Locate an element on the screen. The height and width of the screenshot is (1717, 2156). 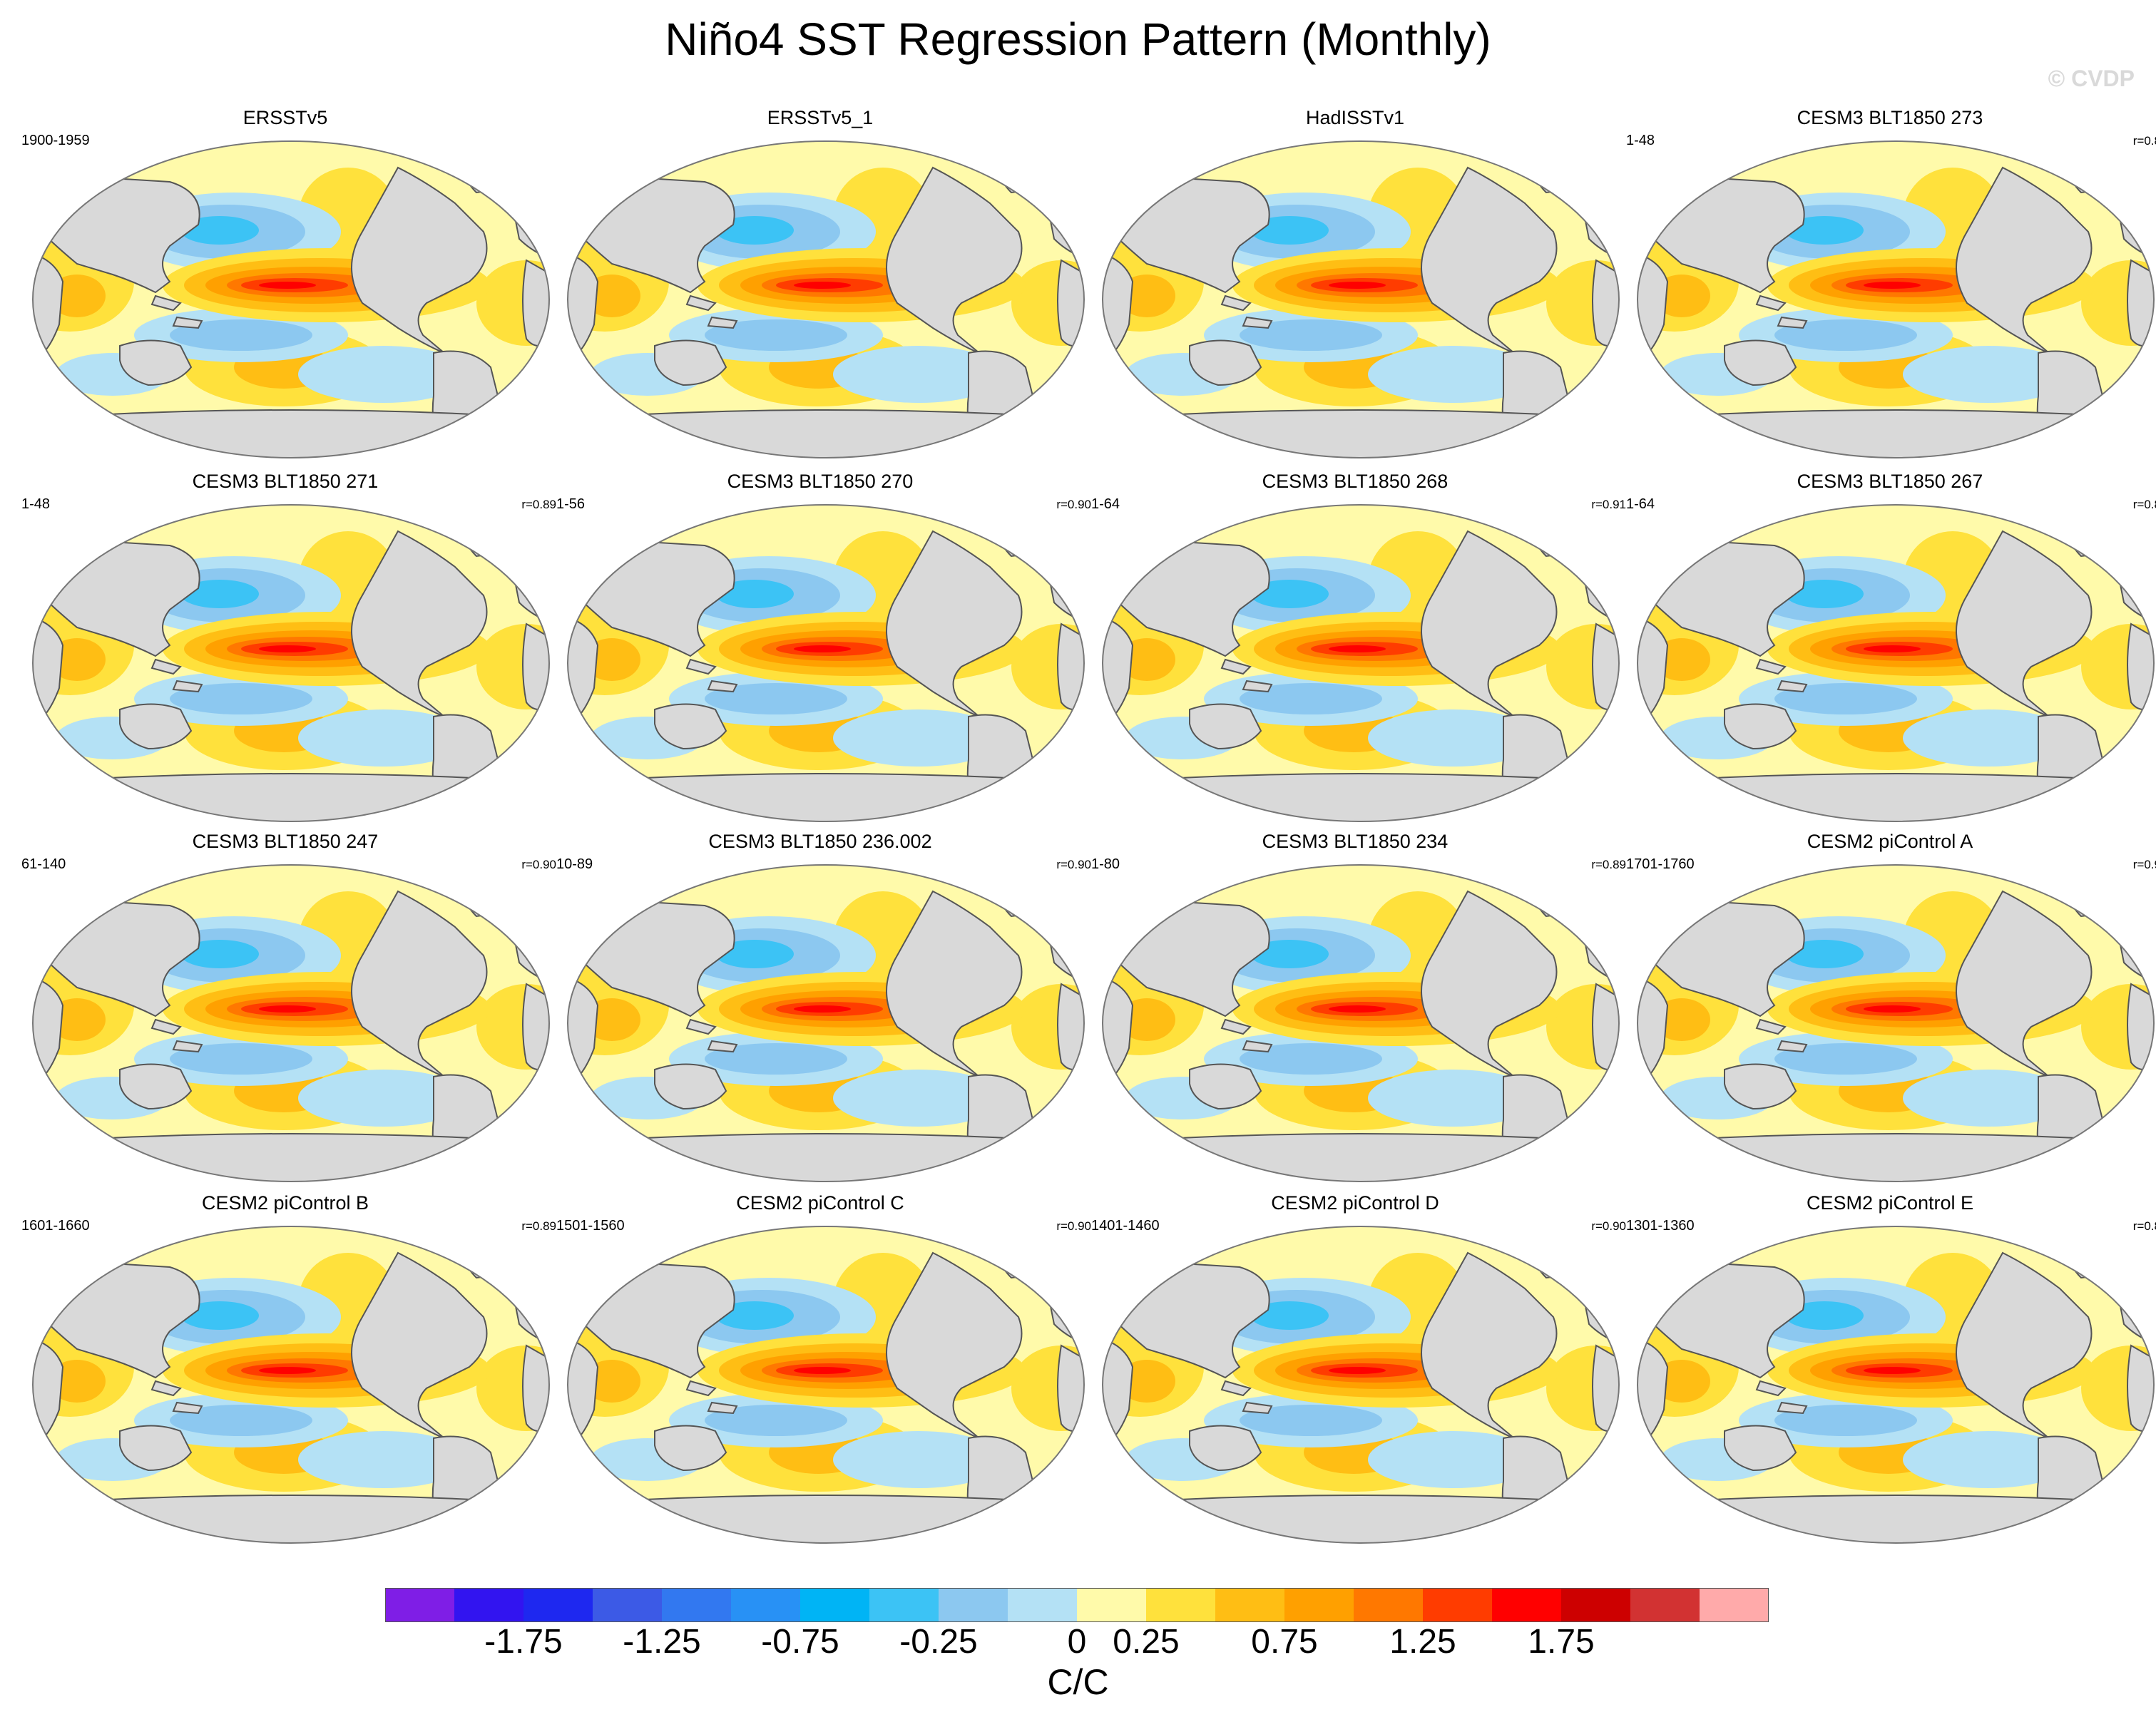
map-panel: CESM3 BLT1850 234 1-80 r=0.89 is located at coordinates (1355, 1009).